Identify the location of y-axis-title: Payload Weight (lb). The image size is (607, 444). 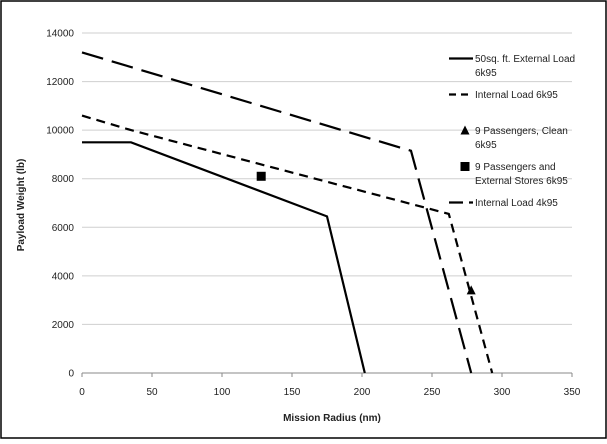
(21, 205).